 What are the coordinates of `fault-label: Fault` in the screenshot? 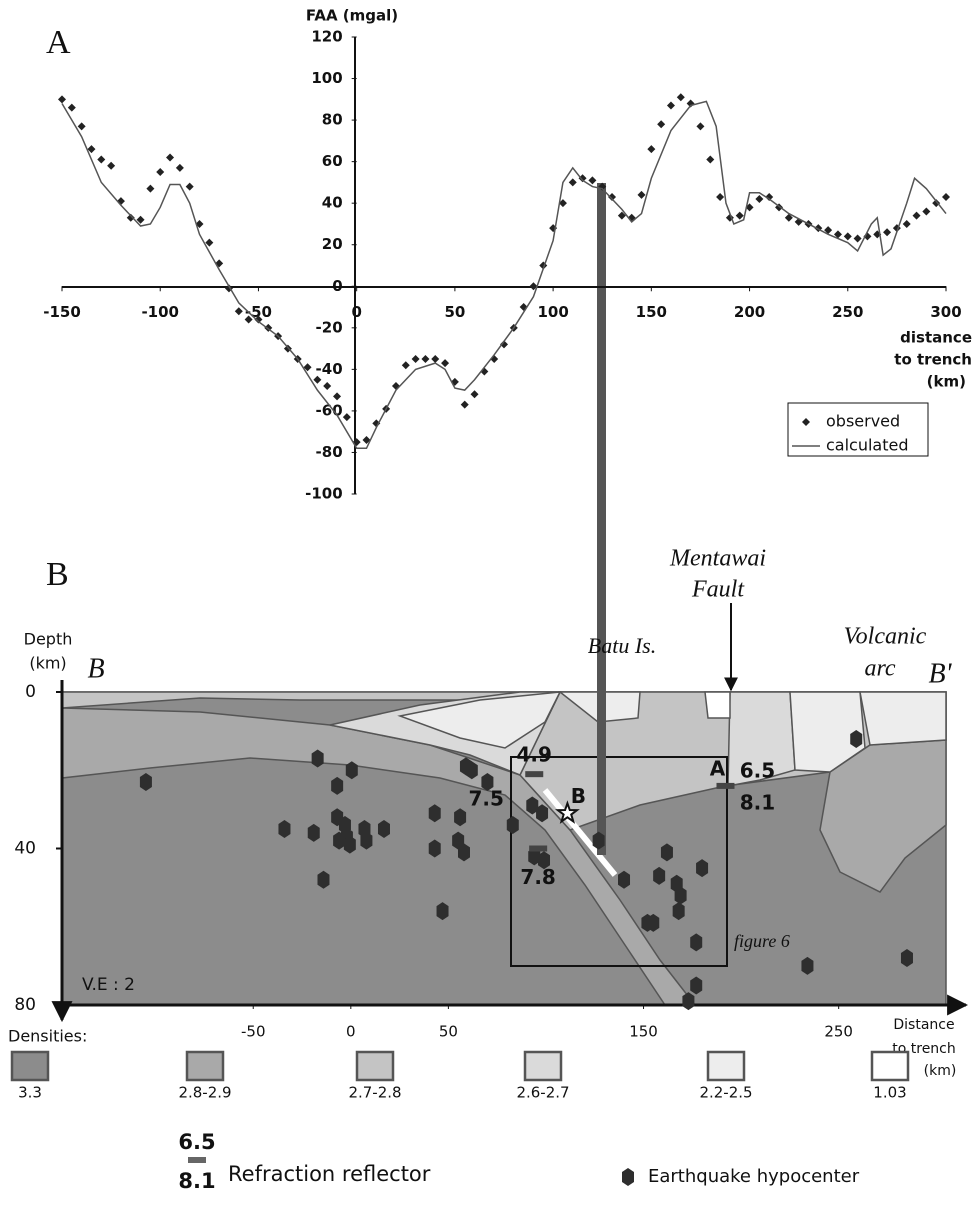 It's located at (718, 590).